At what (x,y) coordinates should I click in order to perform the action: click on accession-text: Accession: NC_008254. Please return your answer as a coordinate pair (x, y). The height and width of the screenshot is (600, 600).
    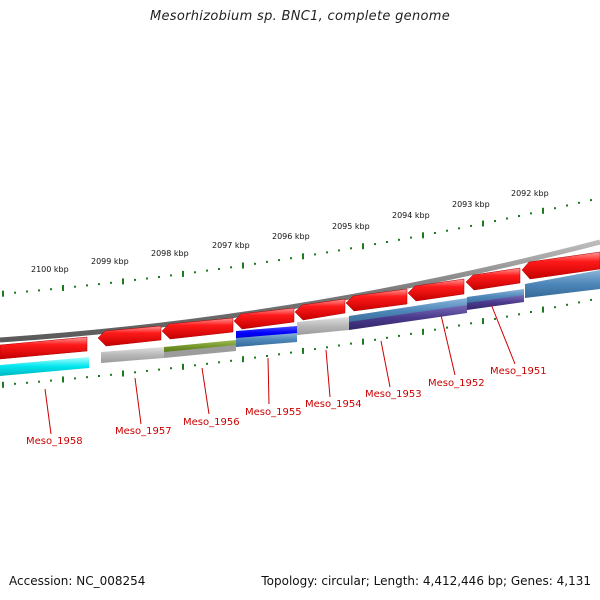
    Looking at the image, I should click on (77, 581).